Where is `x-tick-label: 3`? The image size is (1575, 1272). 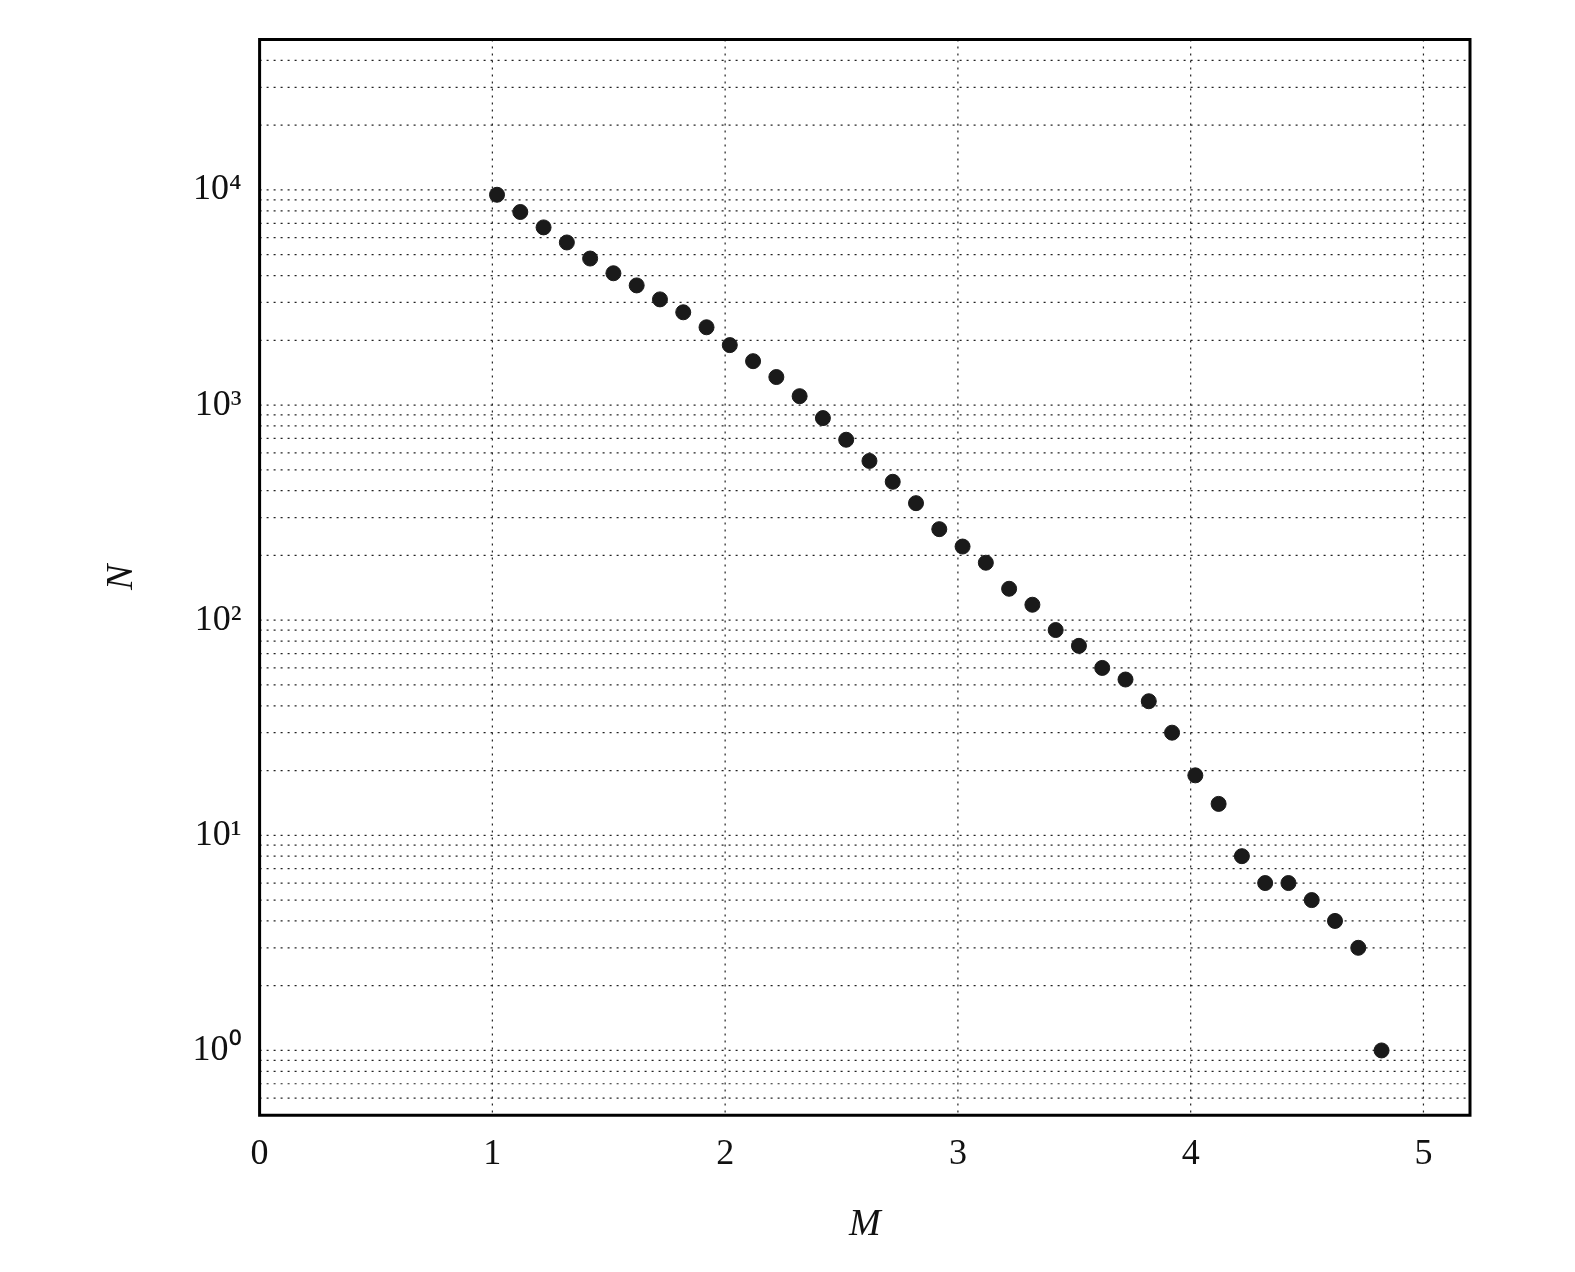
x-tick-label: 3 is located at coordinates (957, 1152).